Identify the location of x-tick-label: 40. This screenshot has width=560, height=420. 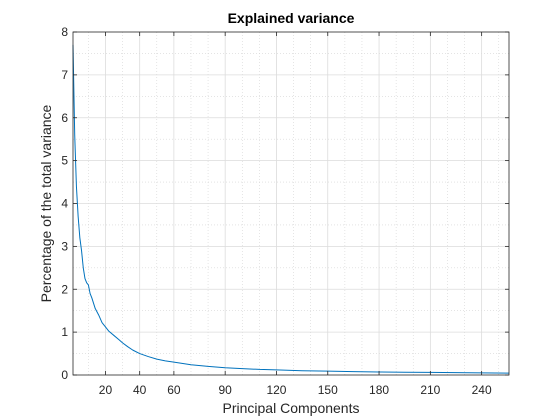
(140, 390).